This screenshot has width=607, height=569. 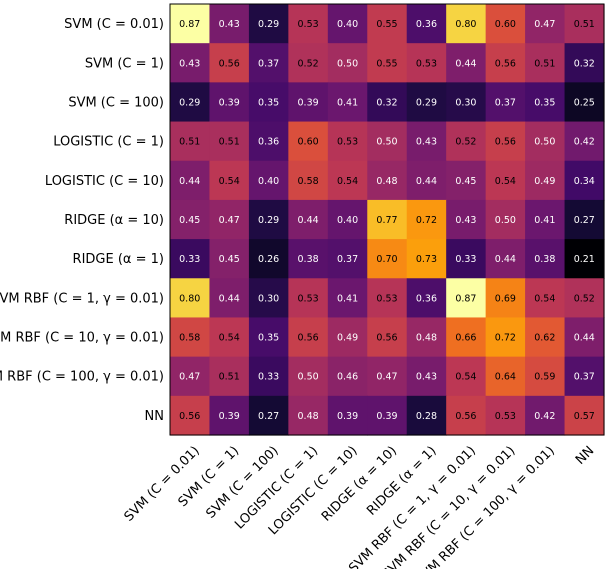 What do you see at coordinates (426, 377) in the screenshot?
I see `cell-value-label: 0.43` at bounding box center [426, 377].